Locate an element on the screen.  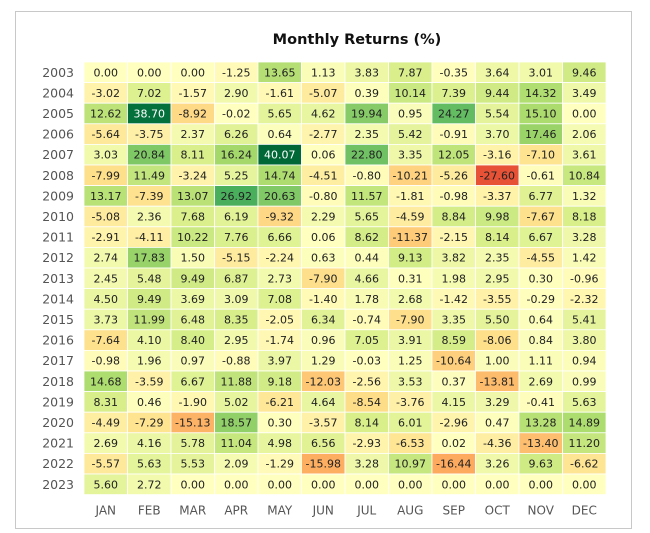
cell-value-label-2016-apr: 2.95 is located at coordinates (236, 340).